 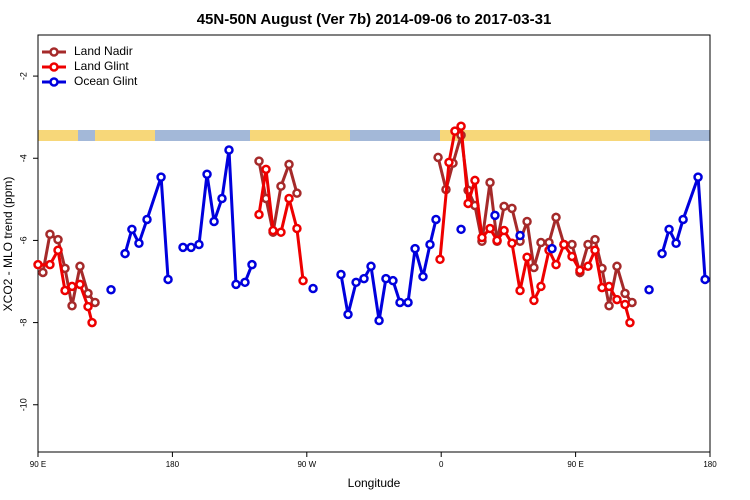 What do you see at coordinates (103, 51) in the screenshot?
I see `legend-label: Land Nadir` at bounding box center [103, 51].